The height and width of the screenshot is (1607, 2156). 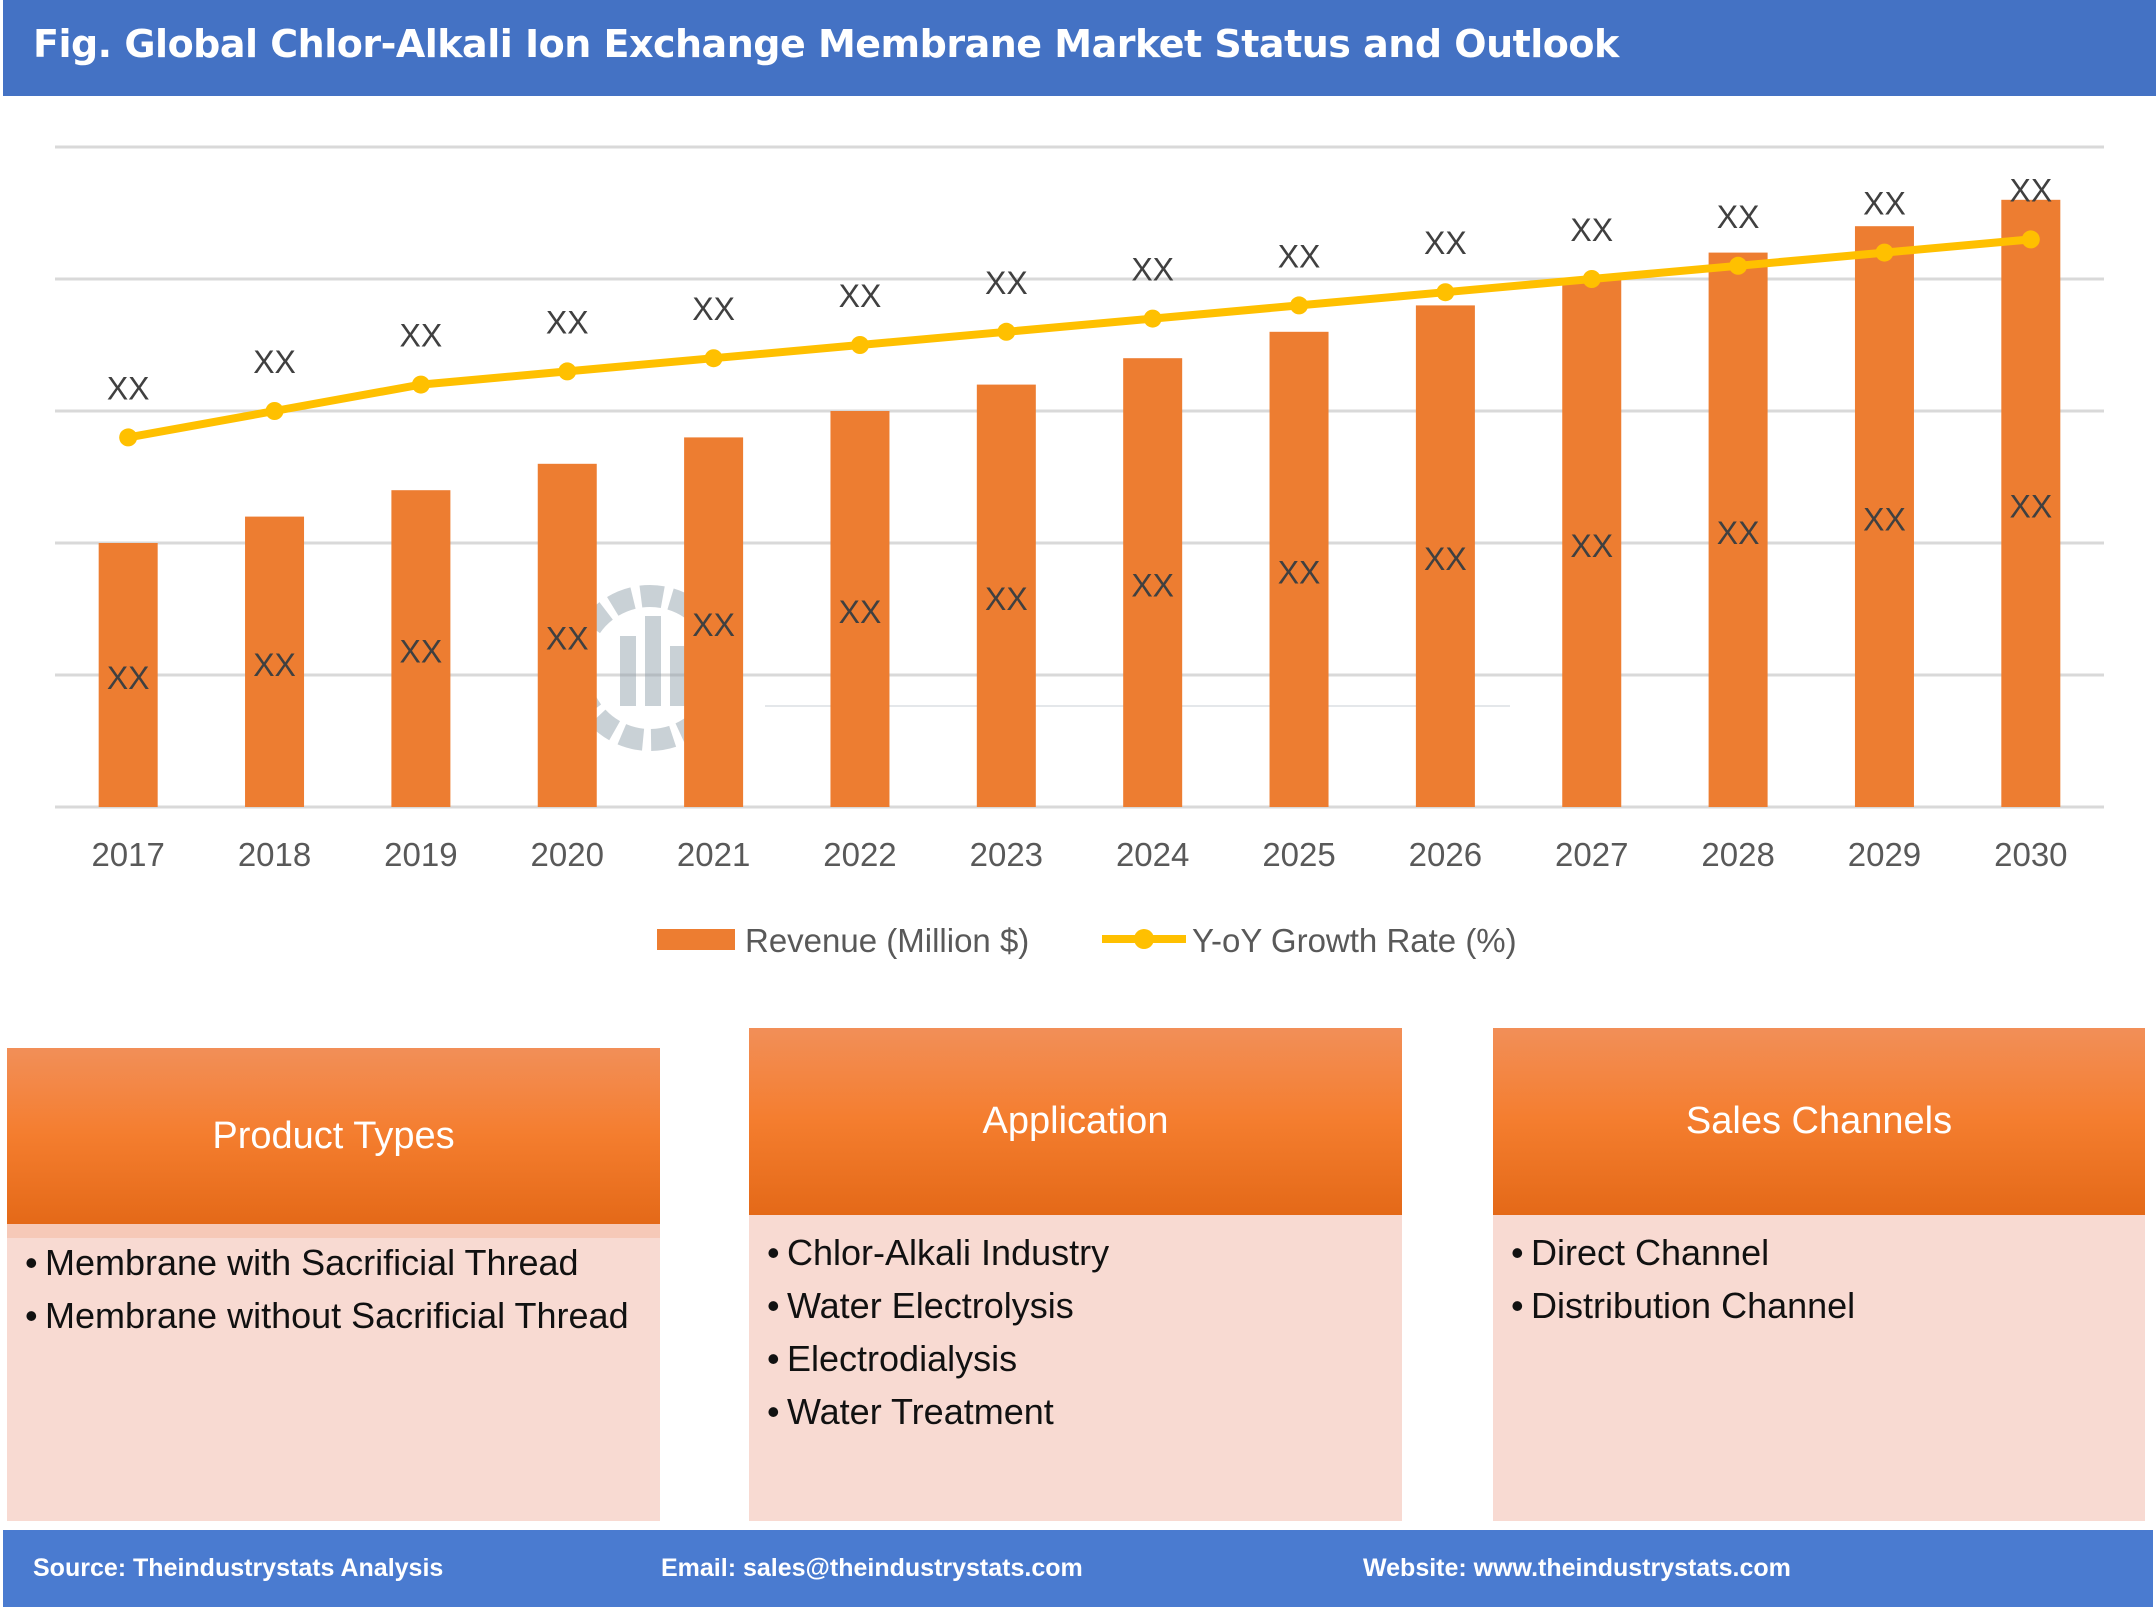 I want to click on x-tick-label: 2021, so click(x=713, y=854).